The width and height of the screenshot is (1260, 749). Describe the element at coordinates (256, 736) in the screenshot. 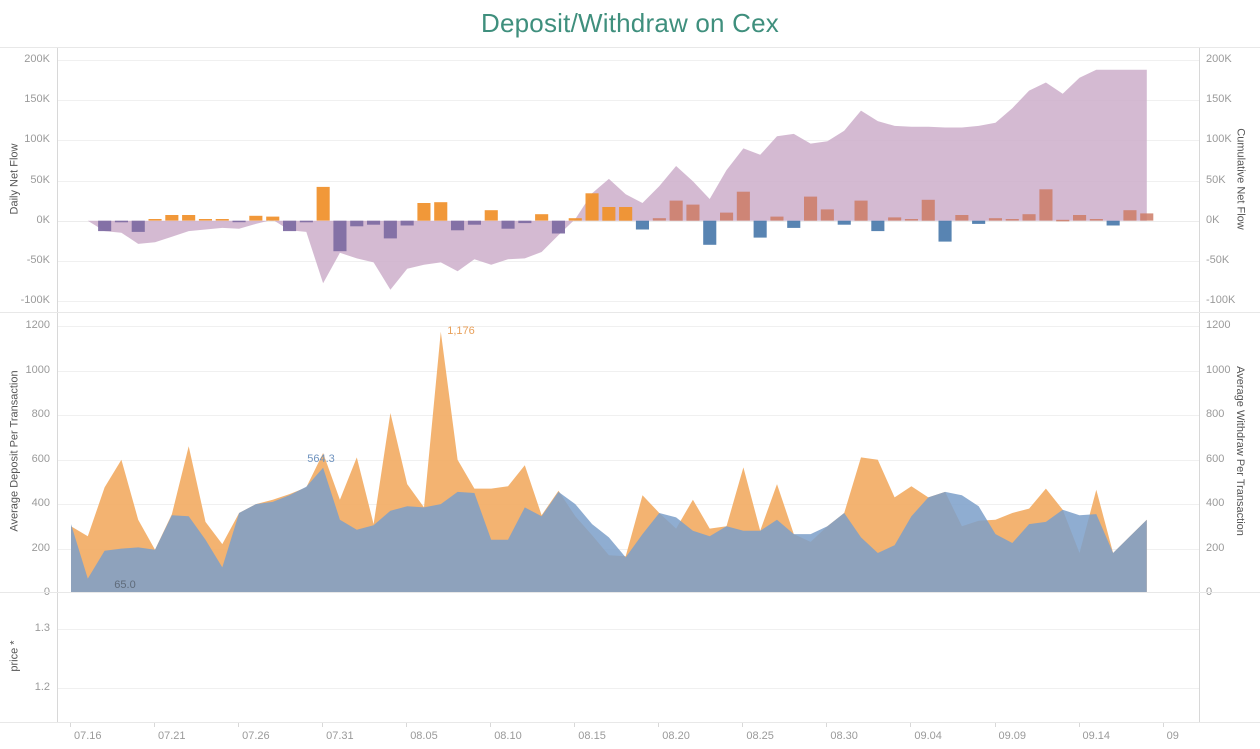

I see `x-tick-label: 07.26` at that location.